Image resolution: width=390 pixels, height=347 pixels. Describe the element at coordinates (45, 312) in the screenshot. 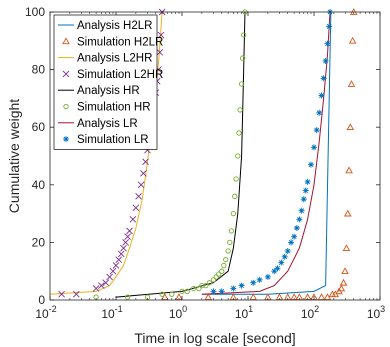

I see `x-tick-label: 10⁻²` at that location.